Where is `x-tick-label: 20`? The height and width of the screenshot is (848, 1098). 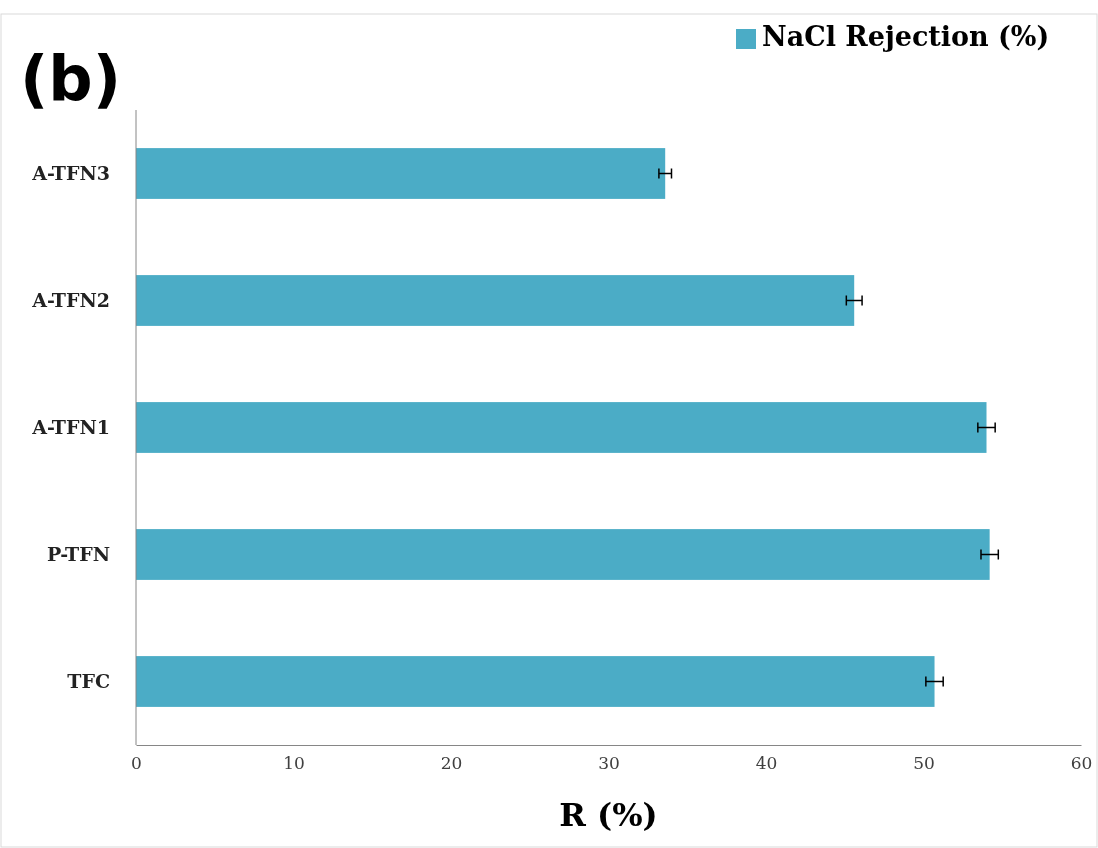 x-tick-label: 20 is located at coordinates (451, 763).